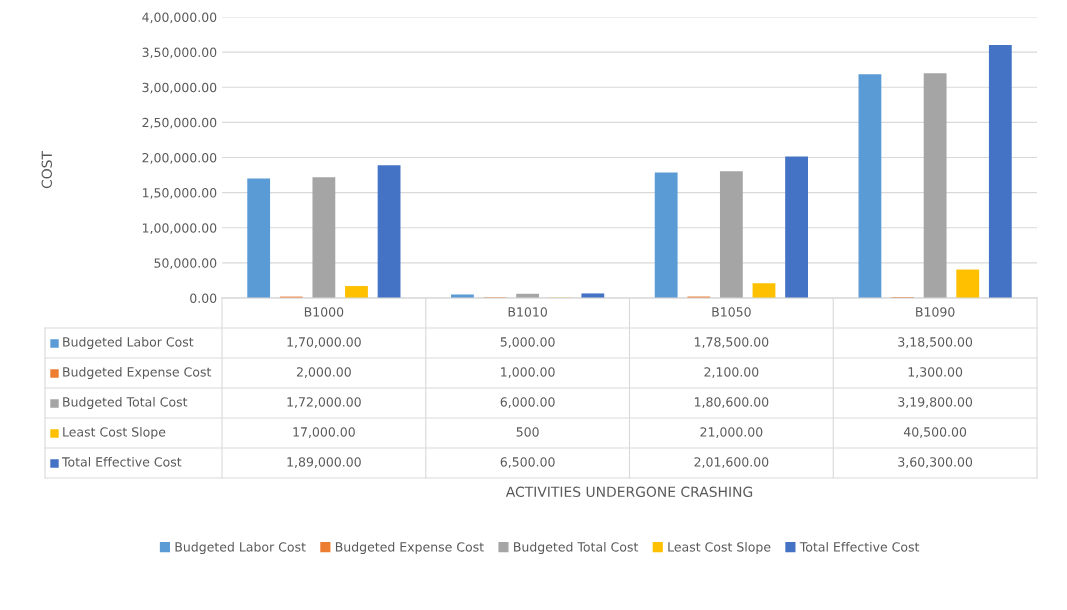 The height and width of the screenshot is (610, 1067). I want to click on text: ACTIVITIES UNDERGONE CRASHING, so click(629, 492).